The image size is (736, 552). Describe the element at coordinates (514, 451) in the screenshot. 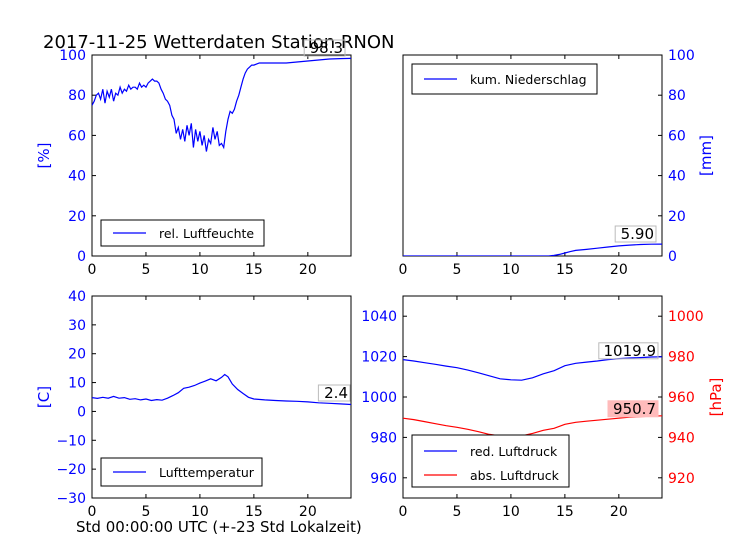

I see `legend-label: red. Luftdruck` at that location.